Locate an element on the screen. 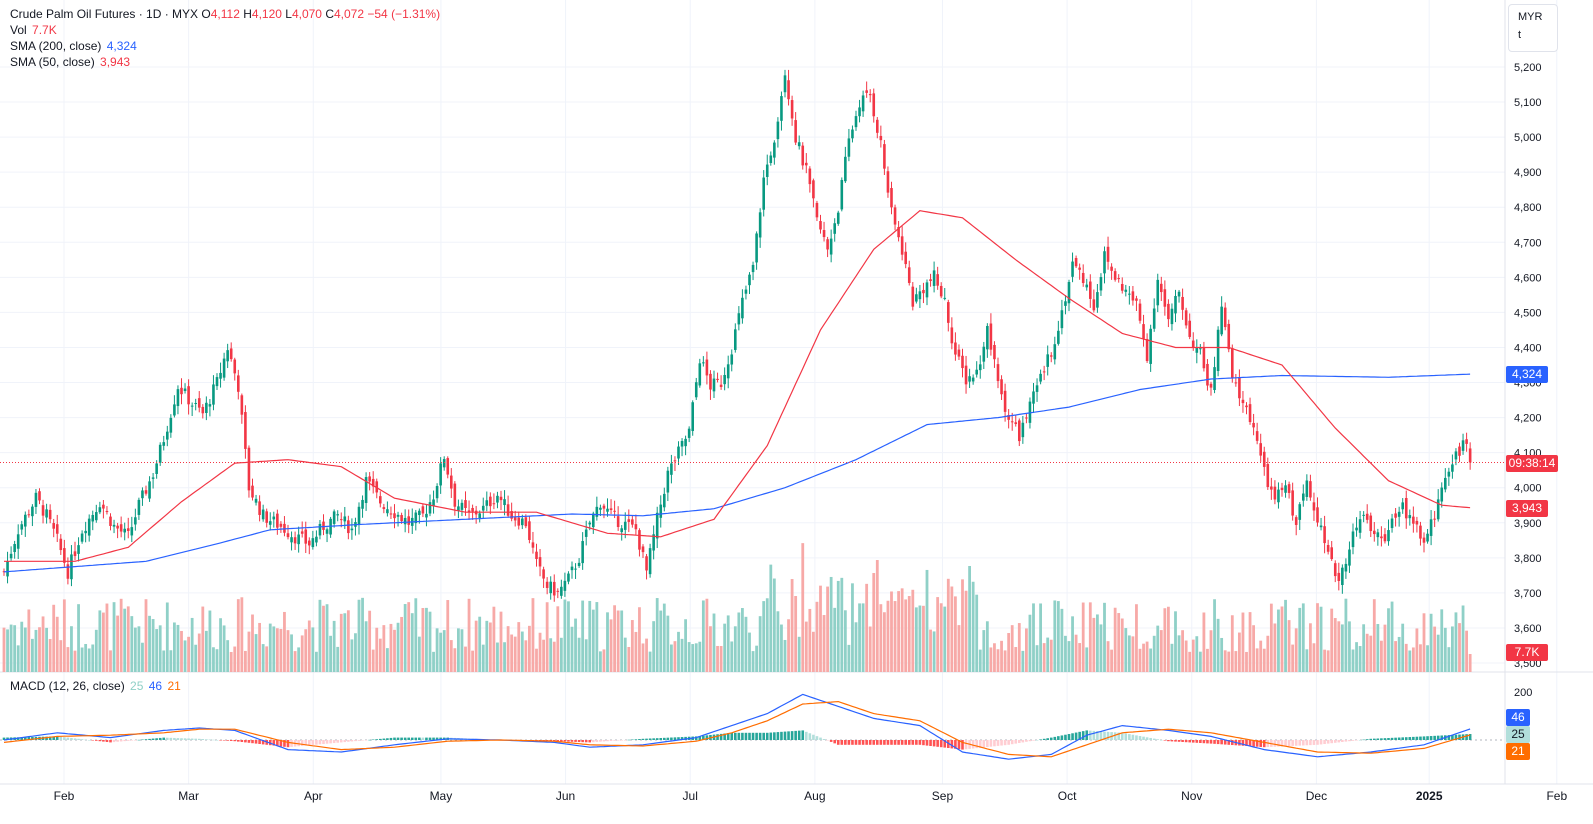 This screenshot has height=824, width=1593. sma200-legend: SMA (200, close) 4,324 is located at coordinates (73, 46).